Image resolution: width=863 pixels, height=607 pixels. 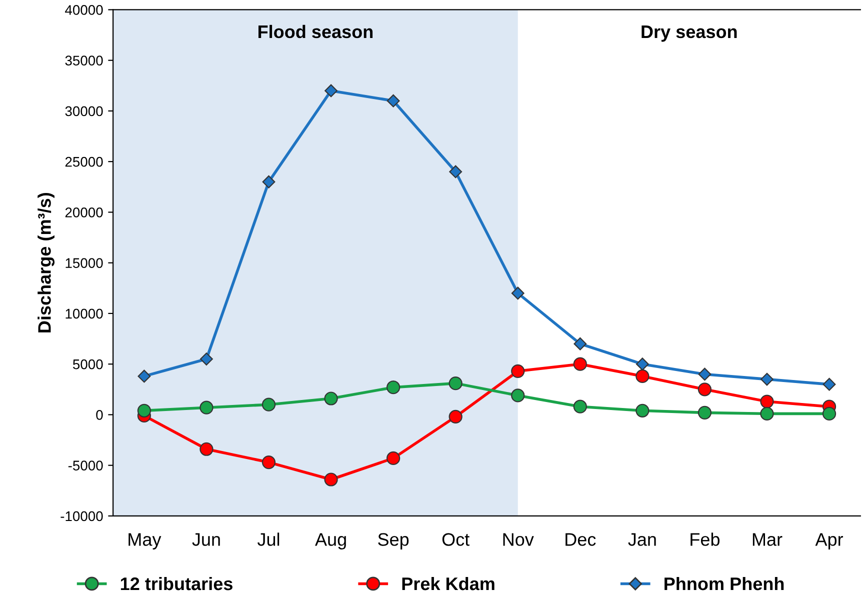 What do you see at coordinates (767, 539) in the screenshot?
I see `x-tick-label: Mar` at bounding box center [767, 539].